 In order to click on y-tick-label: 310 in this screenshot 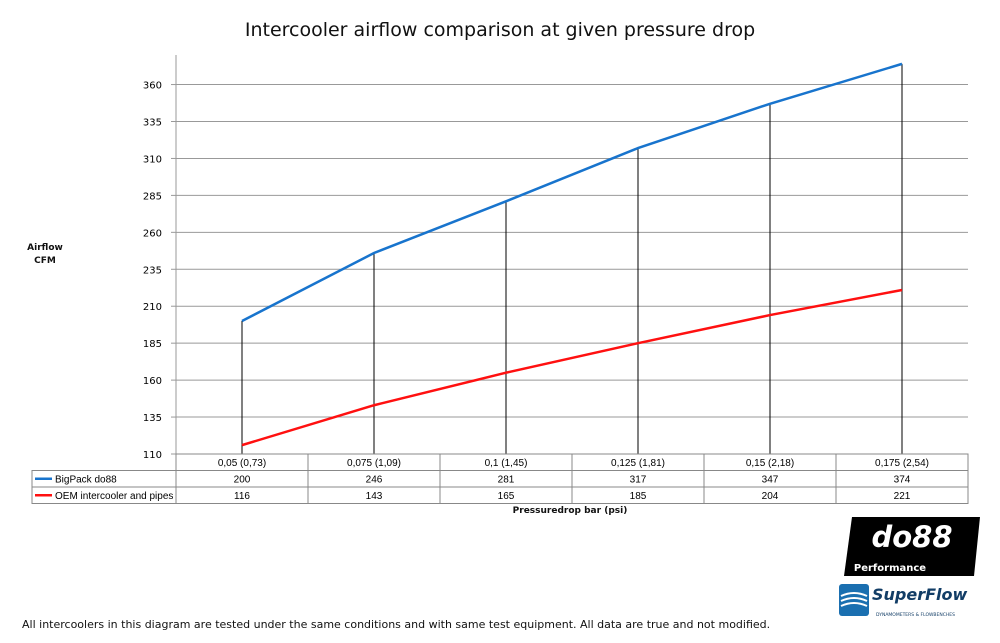, I will do `click(152, 159)`.